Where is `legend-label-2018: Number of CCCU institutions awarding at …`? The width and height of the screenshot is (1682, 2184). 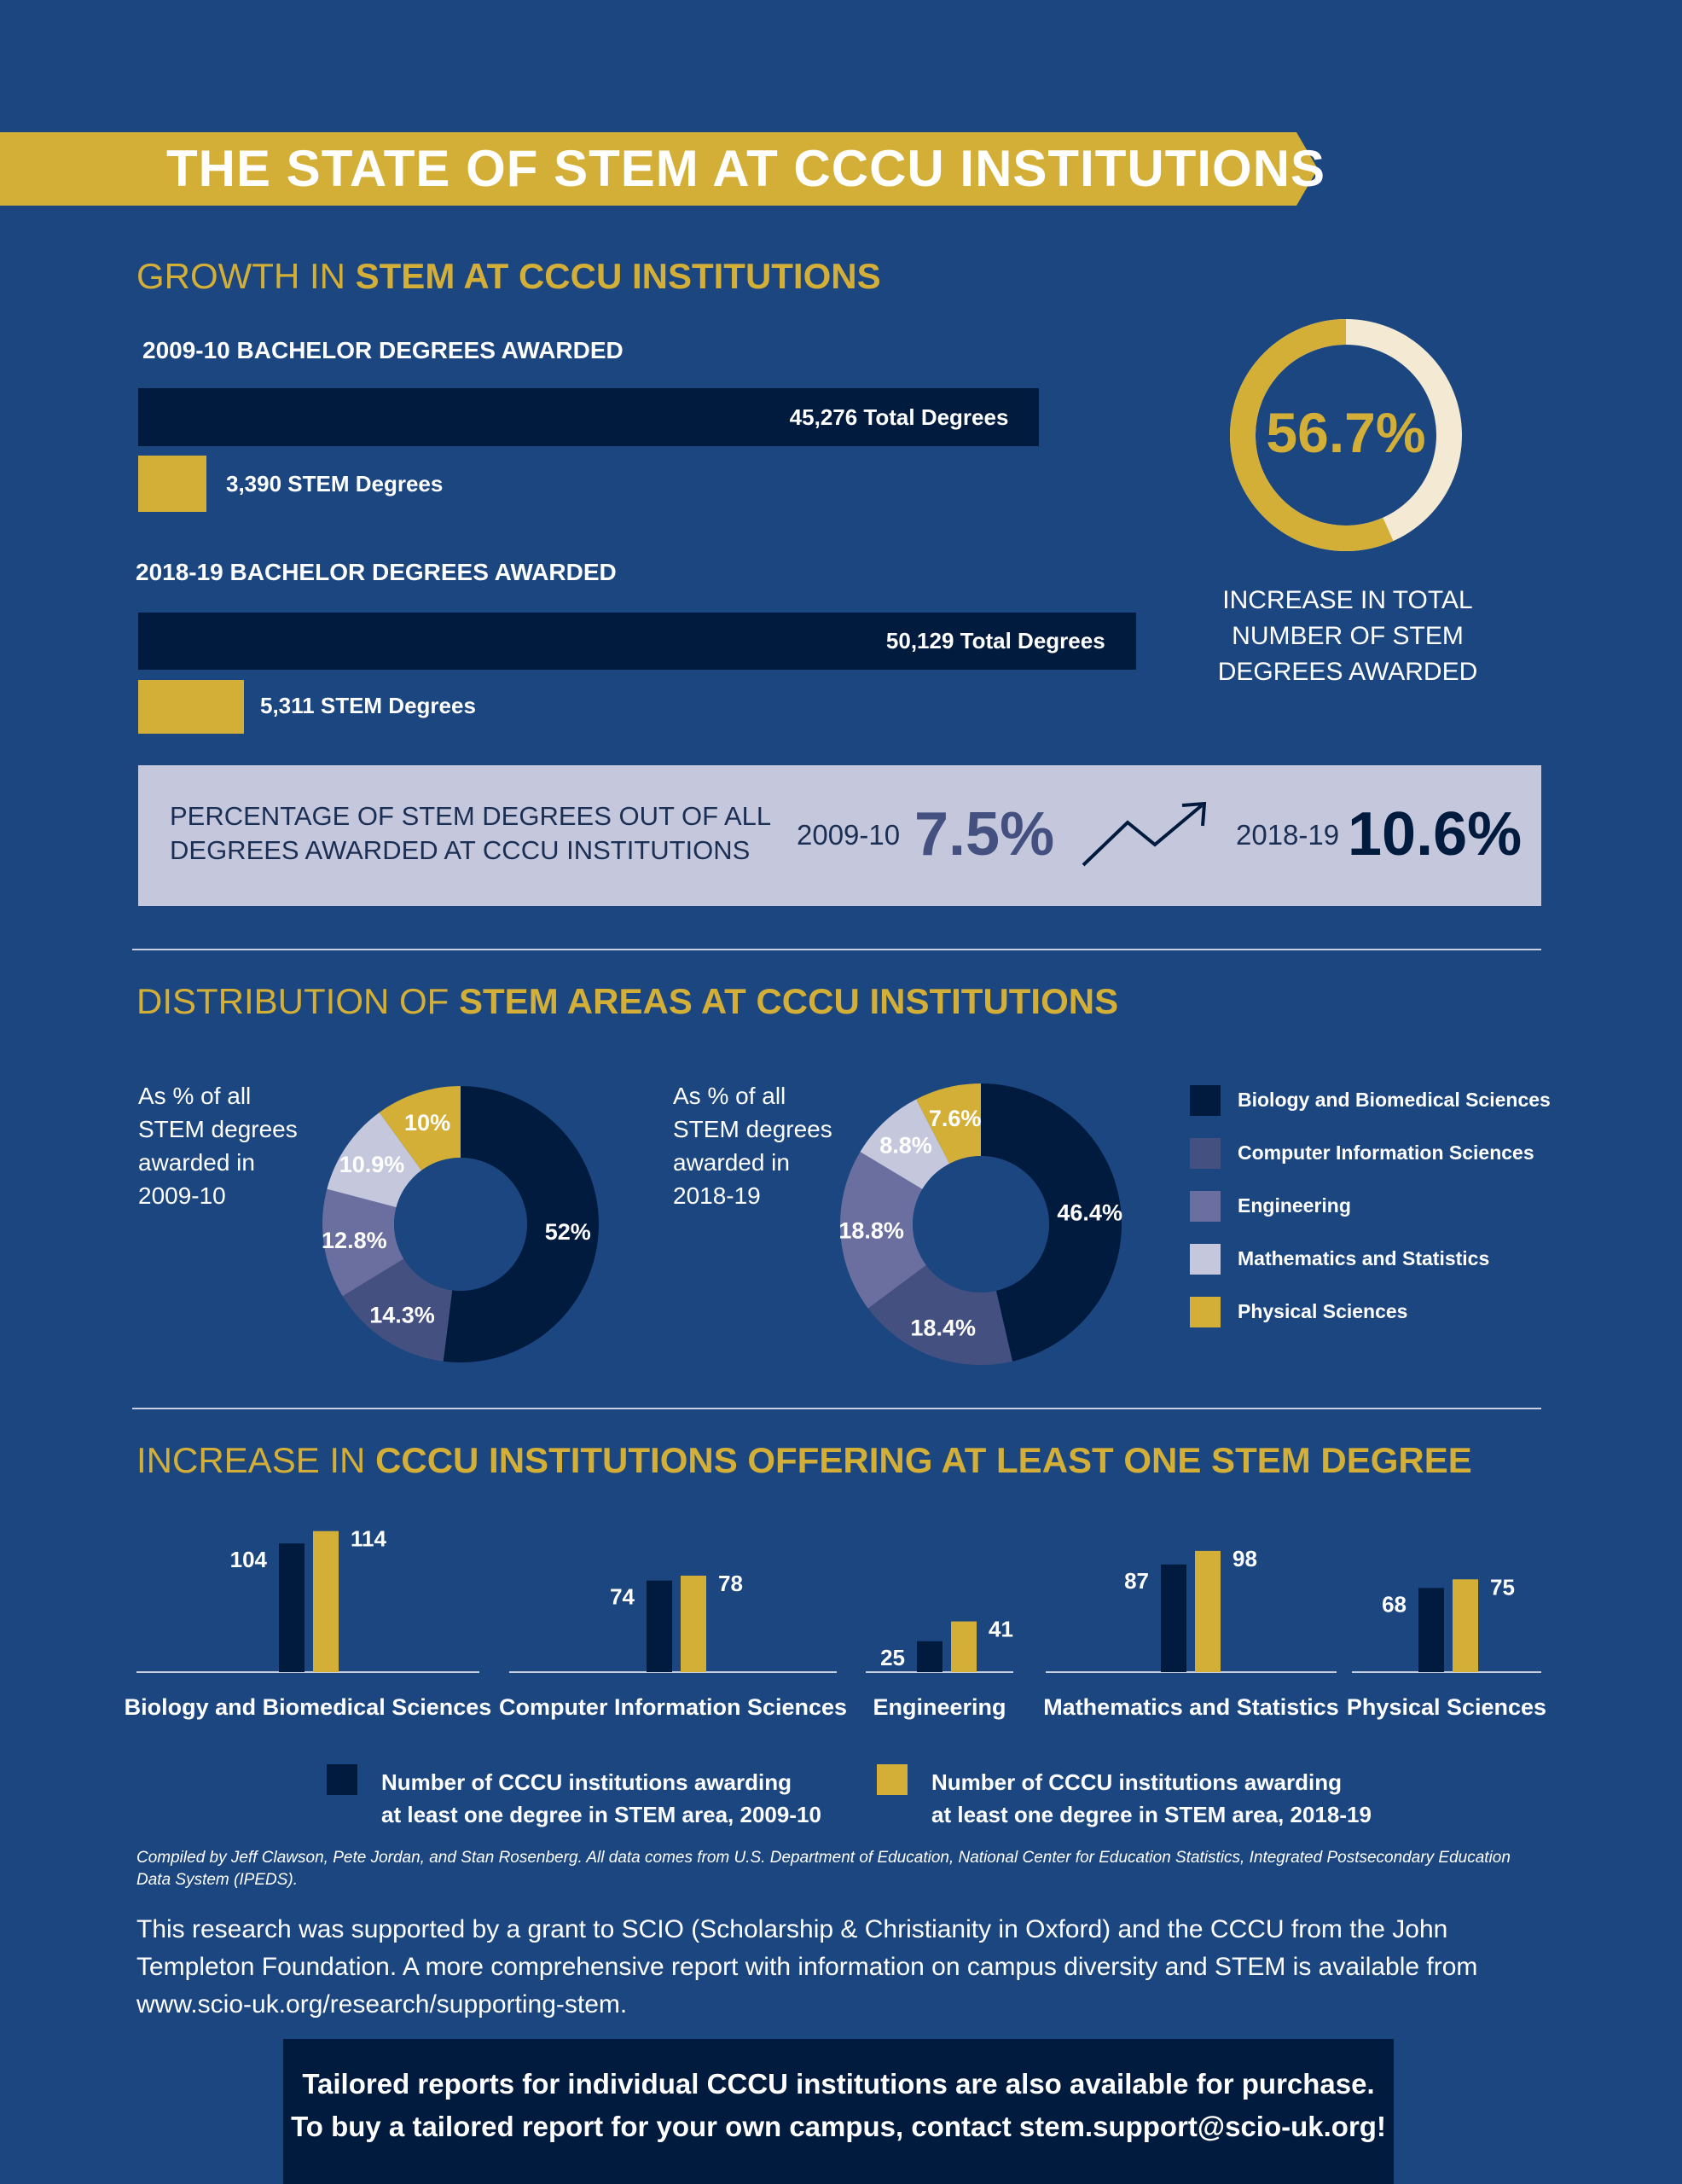 legend-label-2018: Number of CCCU institutions awarding at … is located at coordinates (1151, 1798).